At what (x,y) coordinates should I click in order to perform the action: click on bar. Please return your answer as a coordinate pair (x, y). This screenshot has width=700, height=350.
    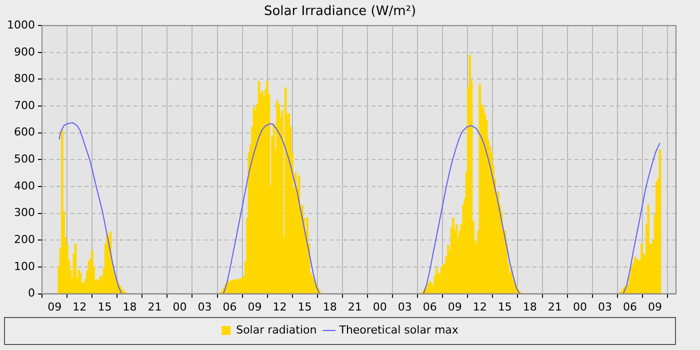
    Looking at the image, I should click on (648, 249).